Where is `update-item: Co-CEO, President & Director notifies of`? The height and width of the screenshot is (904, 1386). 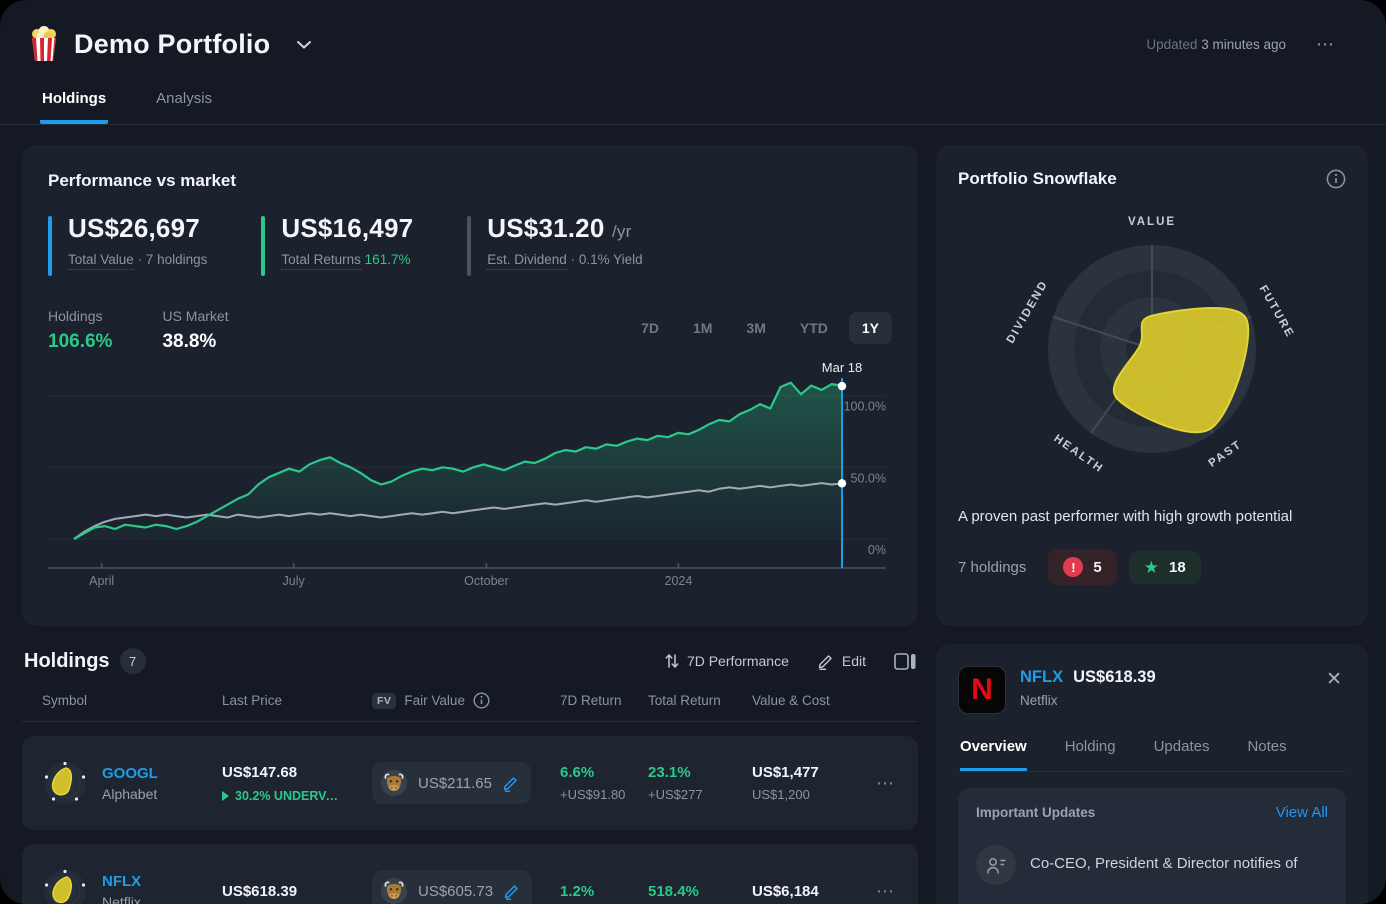
update-item: Co-CEO, President & Director notifies of is located at coordinates (1152, 865).